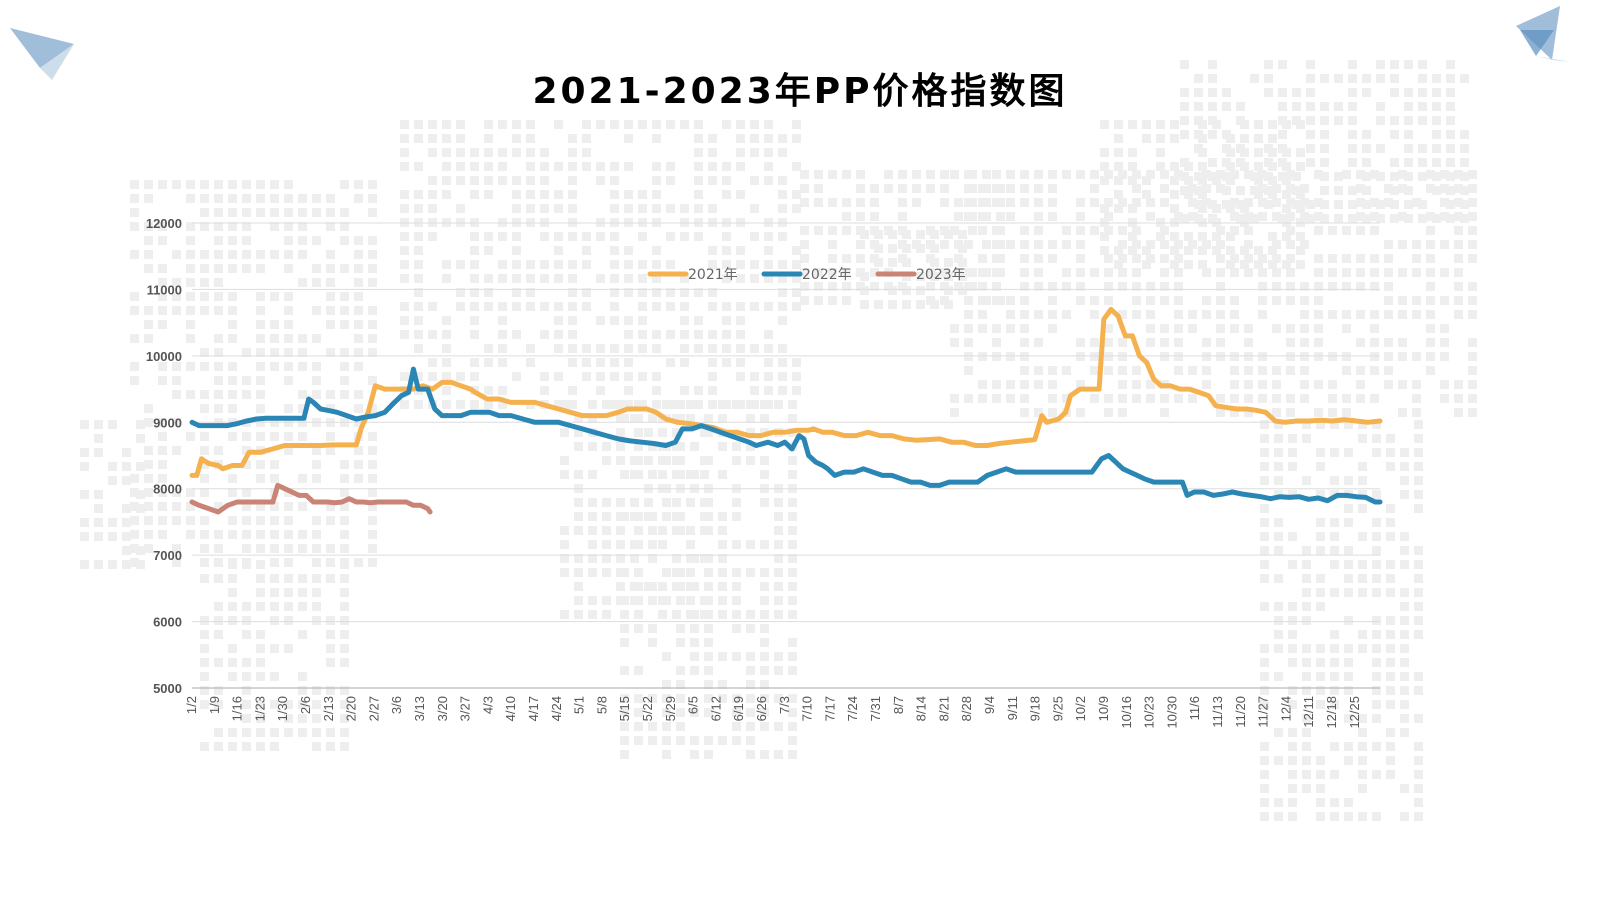  I want to click on x-tick-label: 4/24, so click(556, 708).